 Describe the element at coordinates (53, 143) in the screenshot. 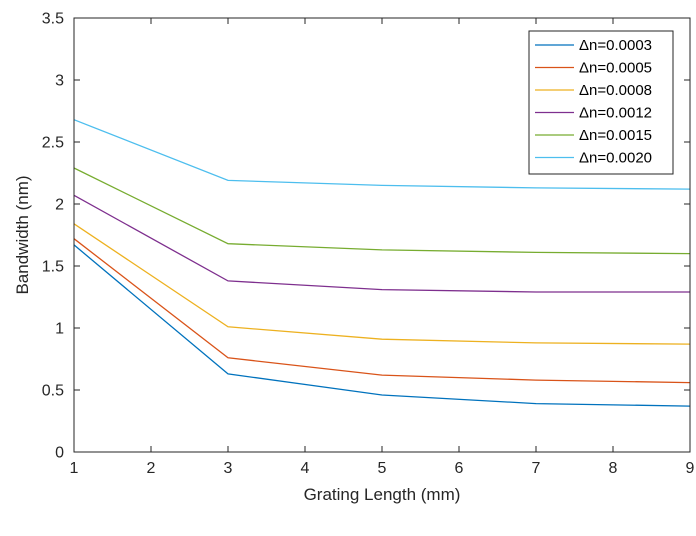

I see `y-tick-label: 2.5` at that location.